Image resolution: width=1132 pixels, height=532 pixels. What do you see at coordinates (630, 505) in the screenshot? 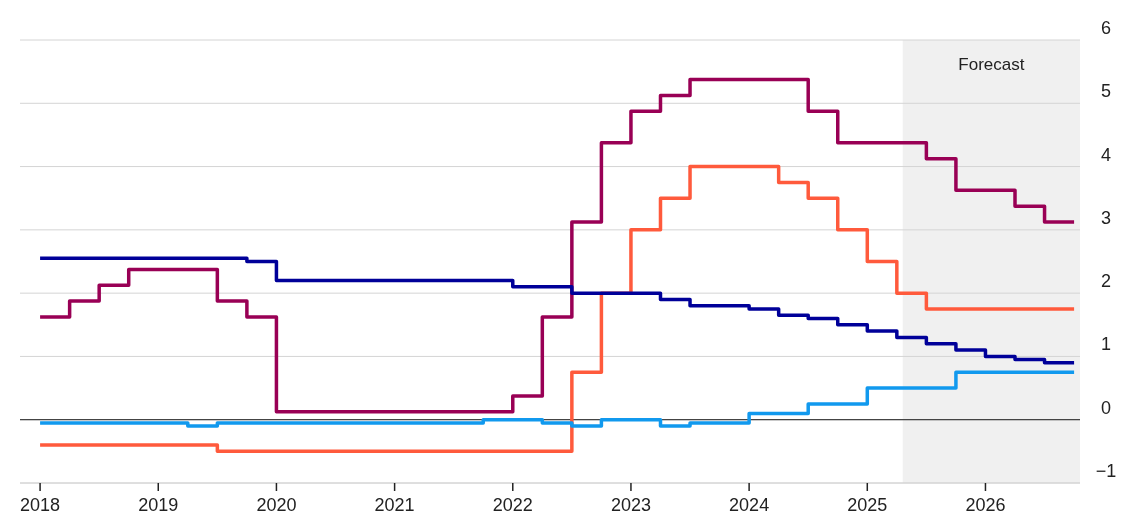
I see `x-tick-label: 2023` at bounding box center [630, 505].